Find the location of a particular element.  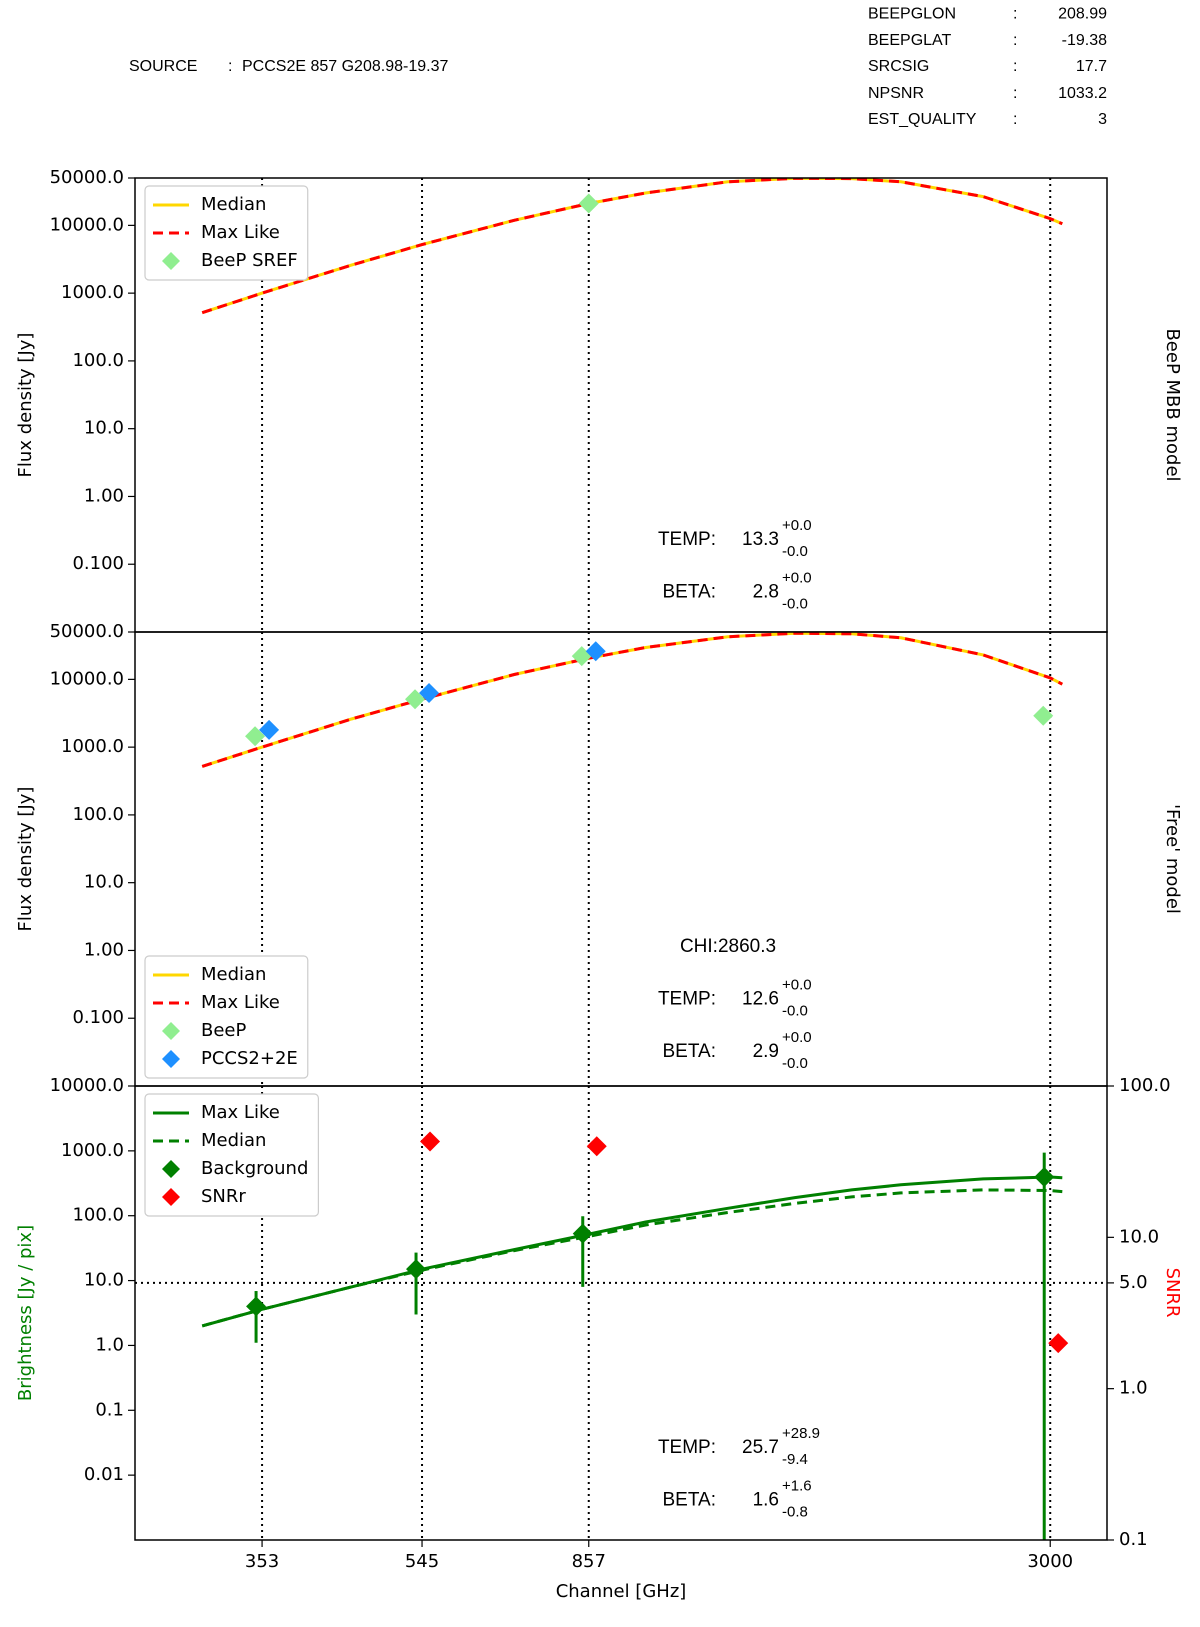

param-value: 1.6 is located at coordinates (766, 1500).